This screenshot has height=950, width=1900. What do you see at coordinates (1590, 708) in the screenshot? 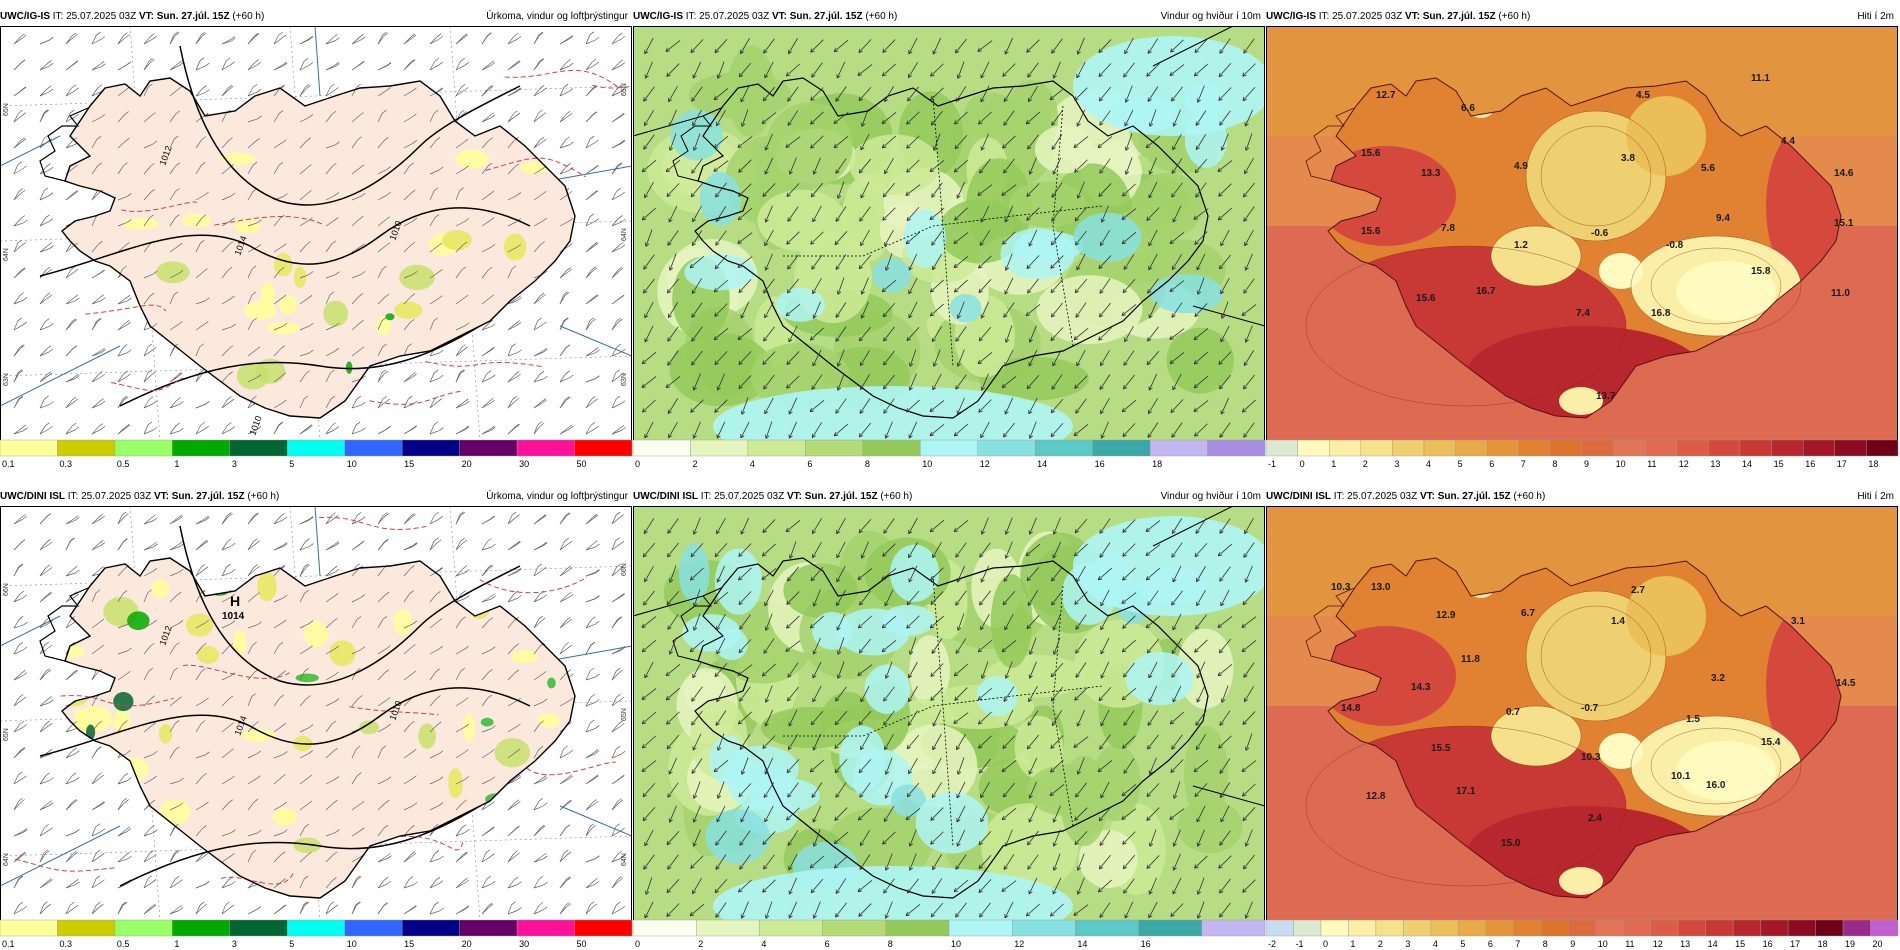
I see `temperature-value: -0.7` at bounding box center [1590, 708].